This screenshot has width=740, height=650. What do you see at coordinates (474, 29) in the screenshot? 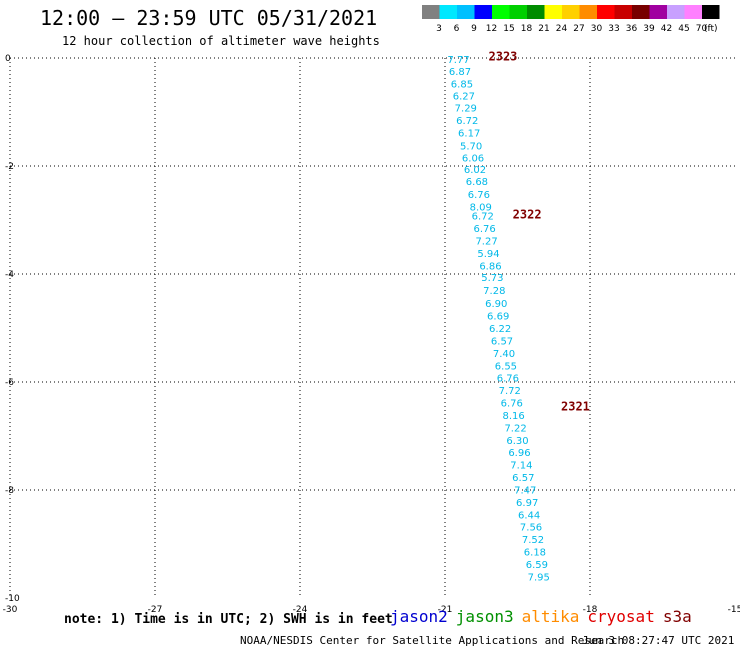
I see `legend-label: 9` at bounding box center [474, 29].